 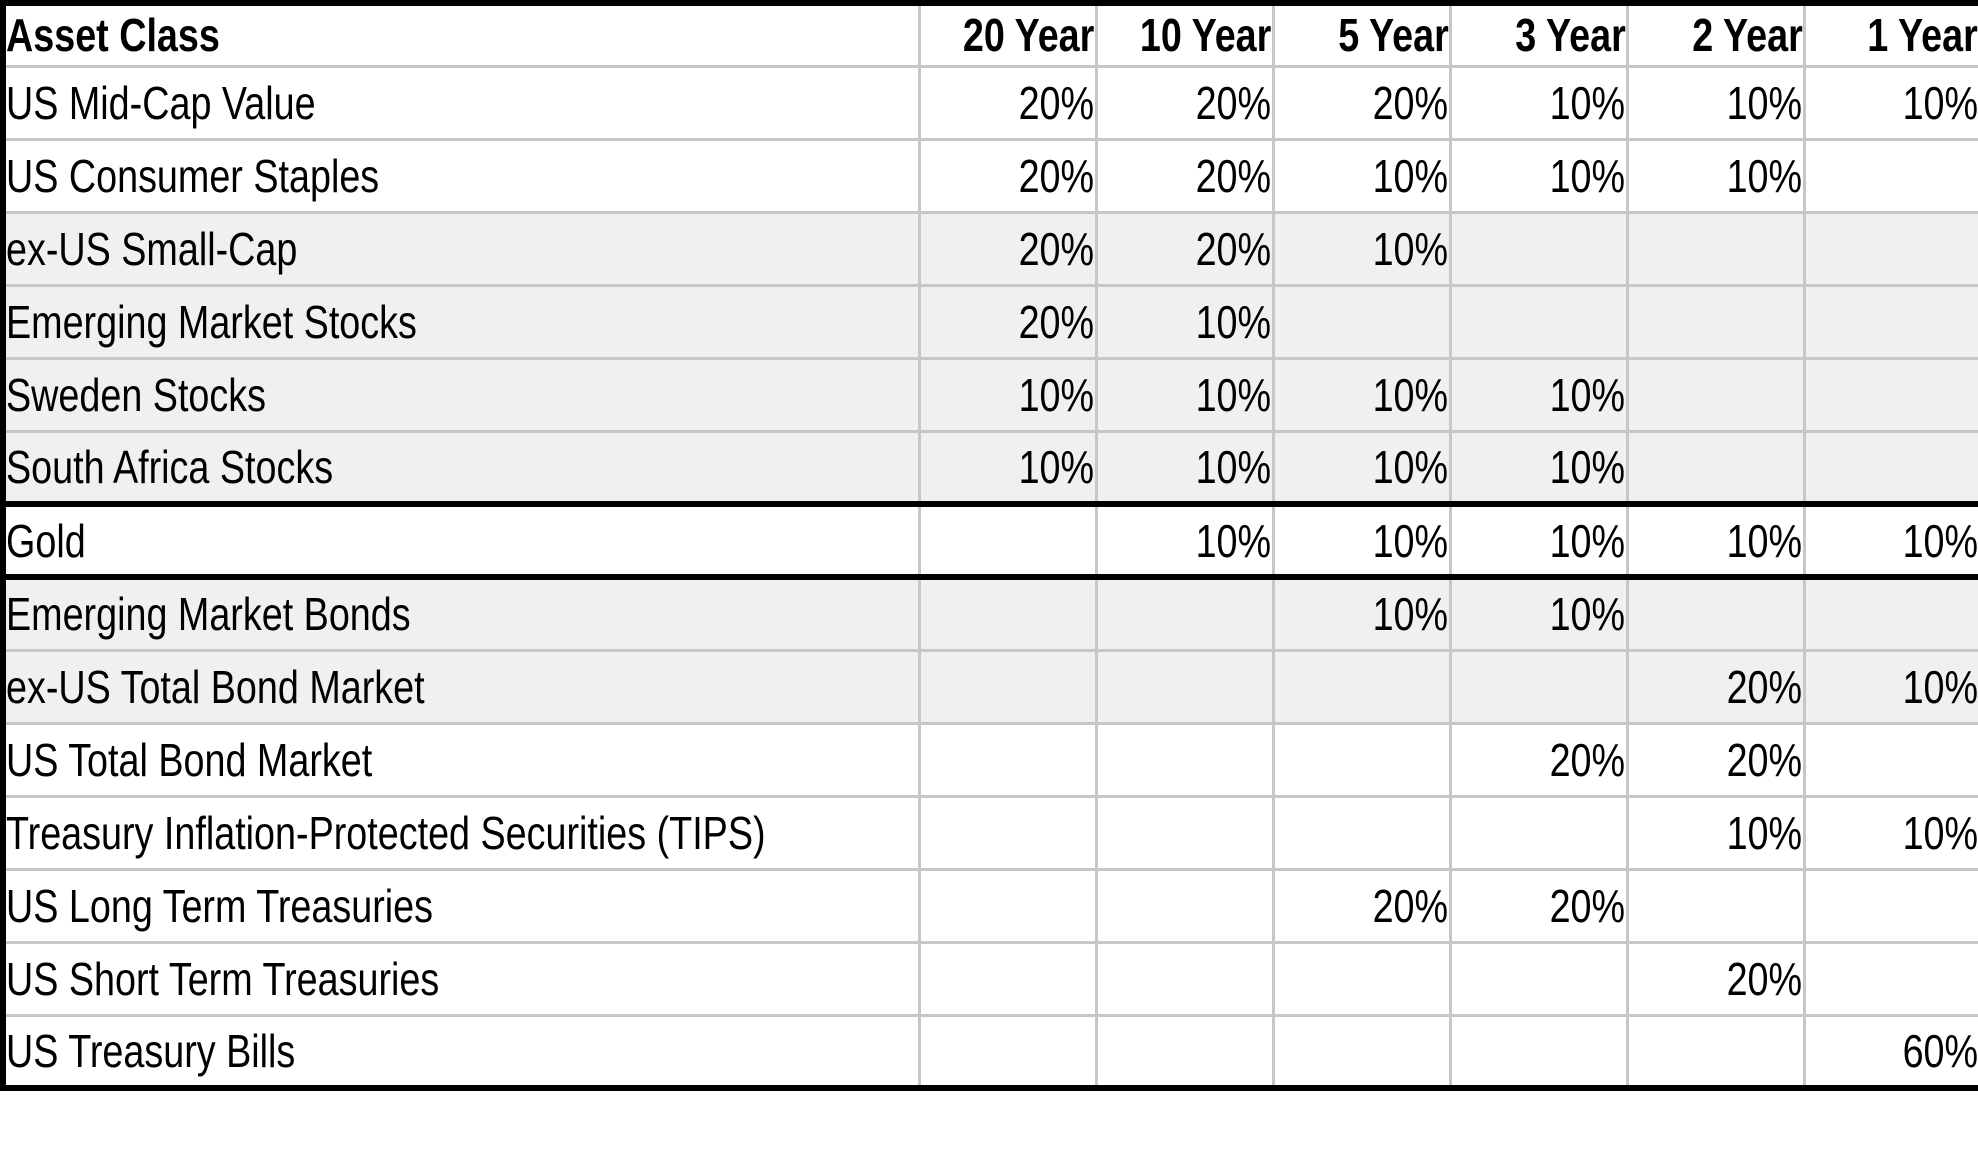 I want to click on allocation-cell: 60%, so click(x=1890, y=1051).